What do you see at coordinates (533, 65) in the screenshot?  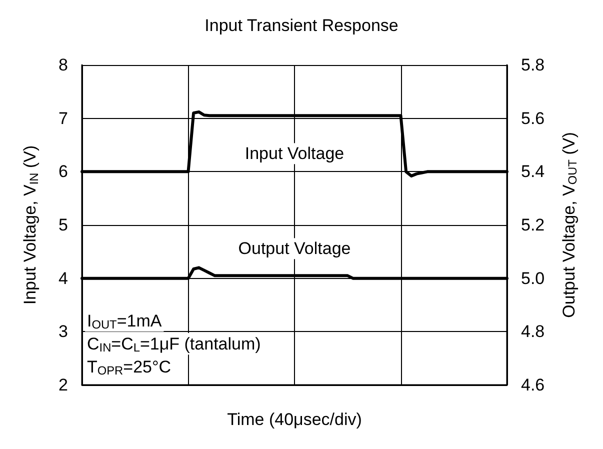 I see `y2-tick-label: 5.8` at bounding box center [533, 65].